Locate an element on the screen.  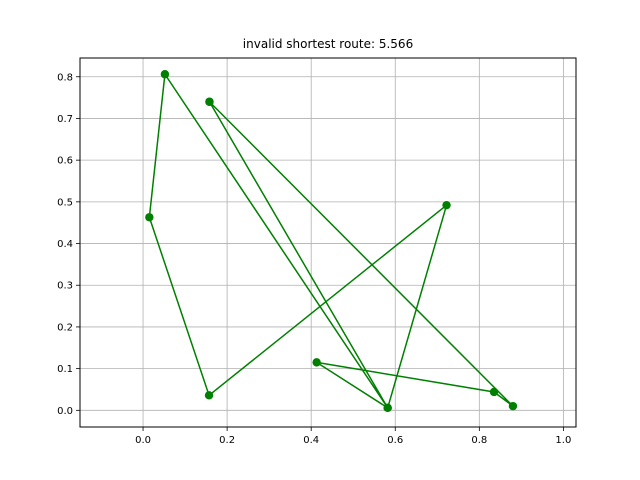
x-tick-label: 0.6 is located at coordinates (395, 440).